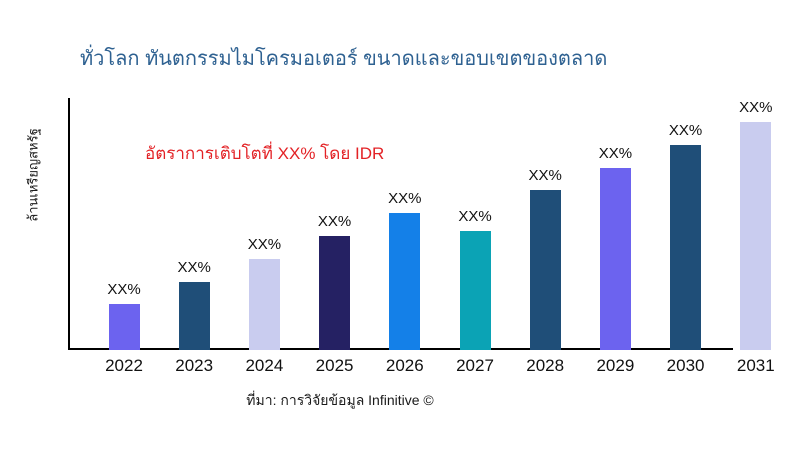 The width and height of the screenshot is (800, 450). I want to click on x-tick-2031: 2031, so click(755, 365).